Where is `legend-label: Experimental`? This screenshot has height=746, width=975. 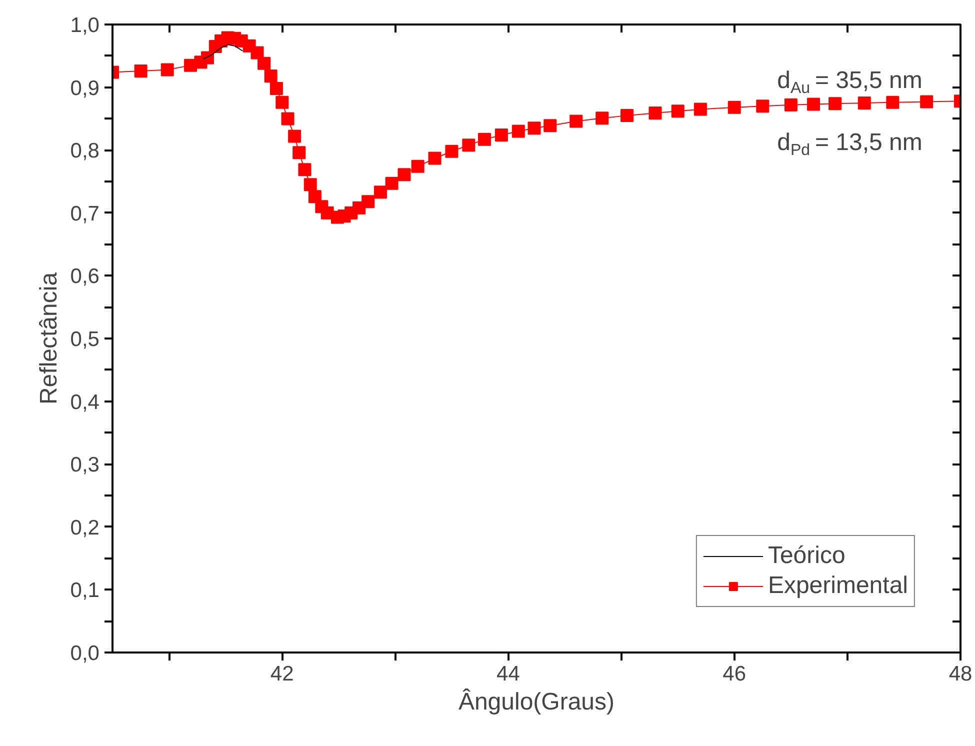
legend-label: Experimental is located at coordinates (838, 586).